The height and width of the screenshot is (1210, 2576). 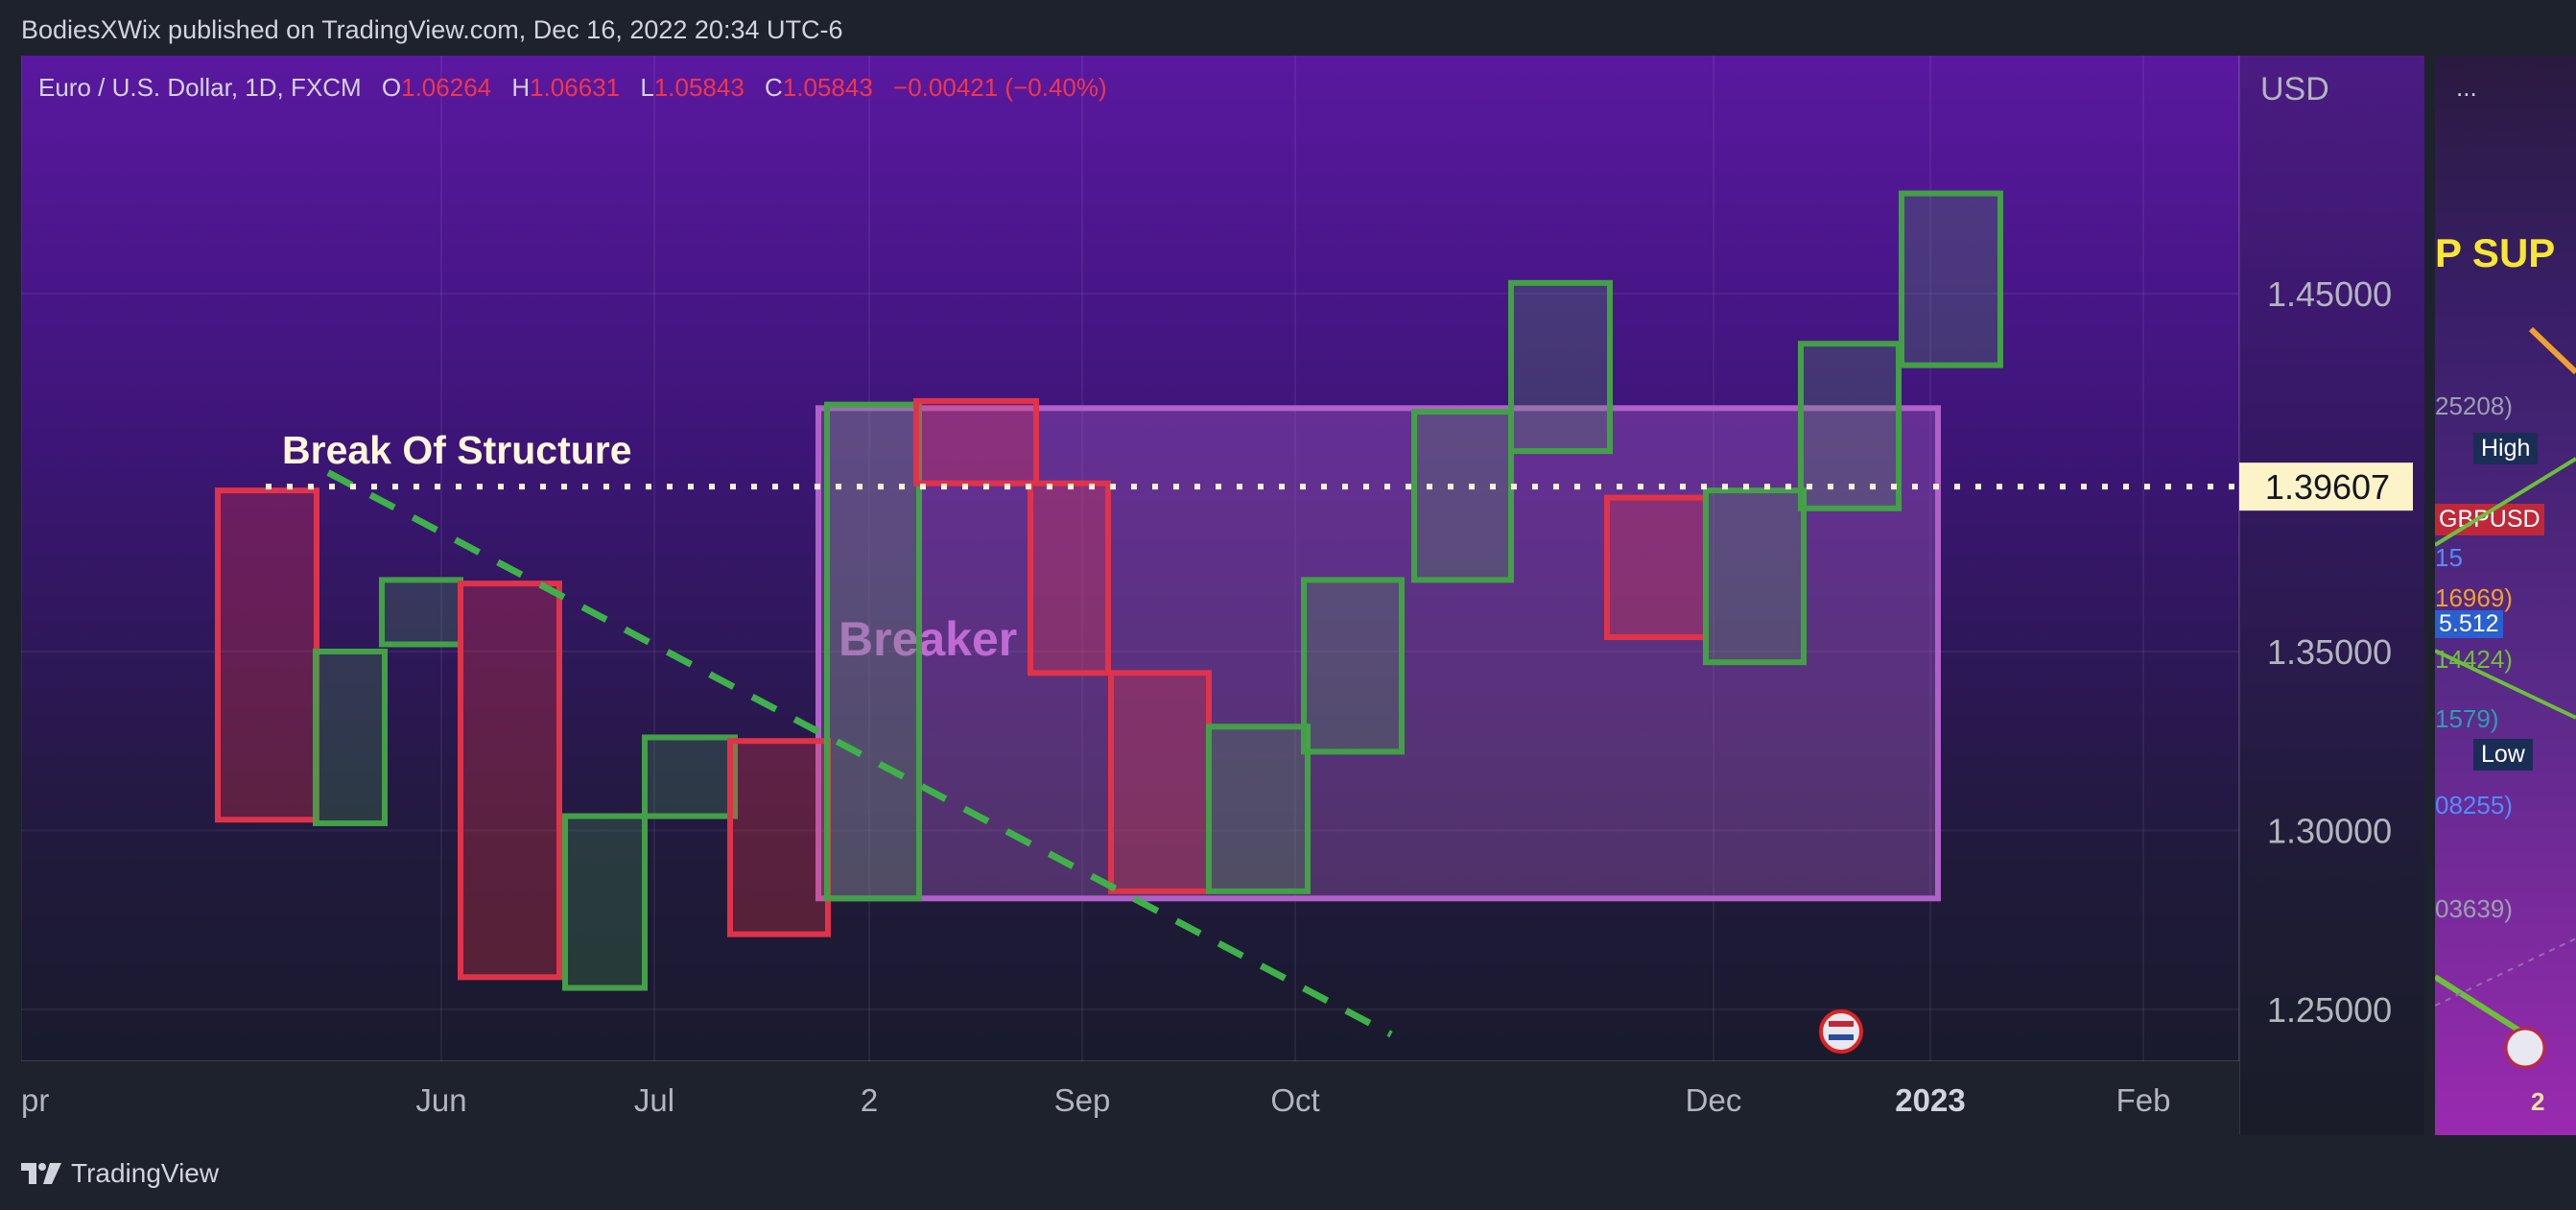 What do you see at coordinates (441, 1100) in the screenshot?
I see `x-tick-label: Jun` at bounding box center [441, 1100].